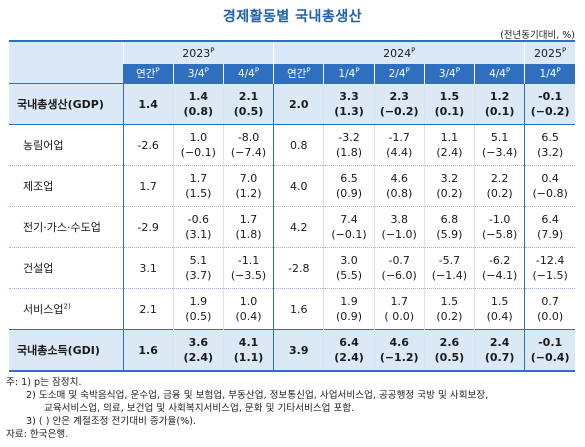 This screenshot has height=447, width=585. Describe the element at coordinates (549, 268) in the screenshot. I see `value-cell: -12.4 (−1.5)` at that location.